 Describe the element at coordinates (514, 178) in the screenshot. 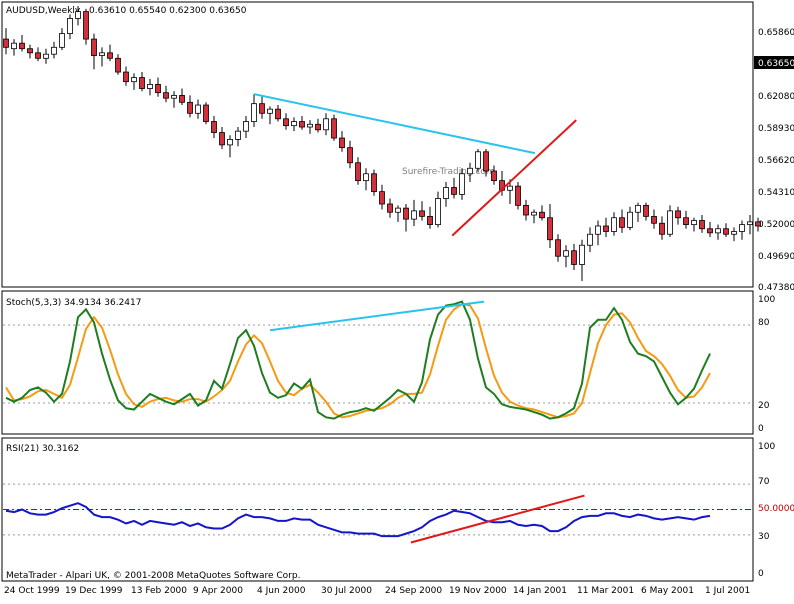

I see `price-trendline-red` at that location.